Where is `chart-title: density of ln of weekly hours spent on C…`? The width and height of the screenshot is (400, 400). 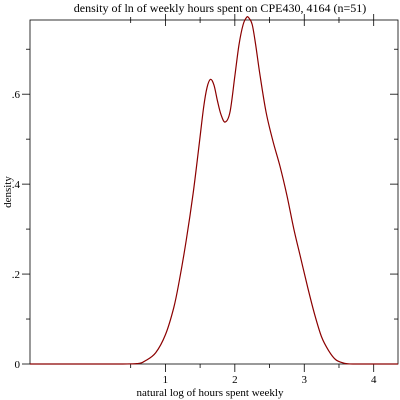
chart-title: density of ln of weekly hours spent on C… is located at coordinates (220, 8).